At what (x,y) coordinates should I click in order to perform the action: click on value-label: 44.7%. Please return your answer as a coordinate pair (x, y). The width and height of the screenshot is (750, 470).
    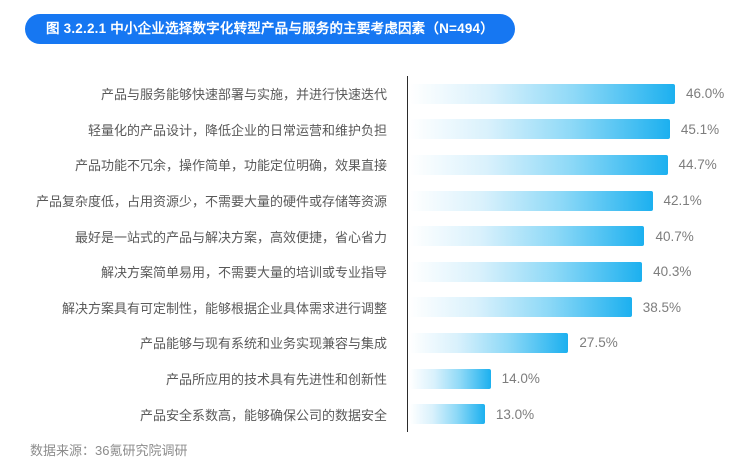
    Looking at the image, I should click on (697, 165).